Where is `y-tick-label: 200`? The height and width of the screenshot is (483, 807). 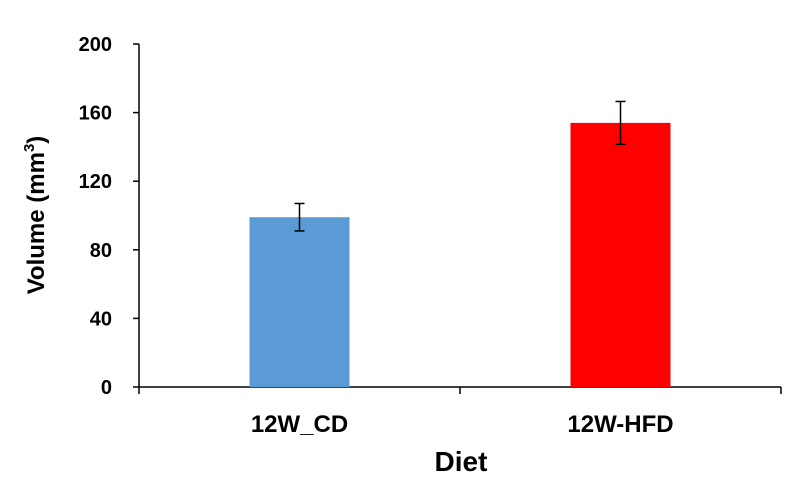 y-tick-label: 200 is located at coordinates (95, 45).